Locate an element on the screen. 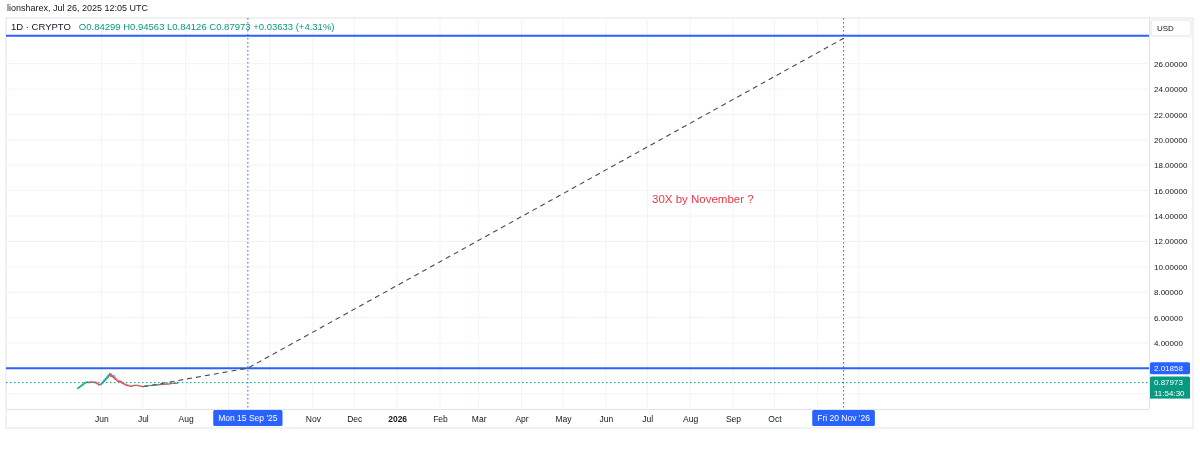 The height and width of the screenshot is (451, 1200). y-tick-label: 10.00000 is located at coordinates (1171, 267).